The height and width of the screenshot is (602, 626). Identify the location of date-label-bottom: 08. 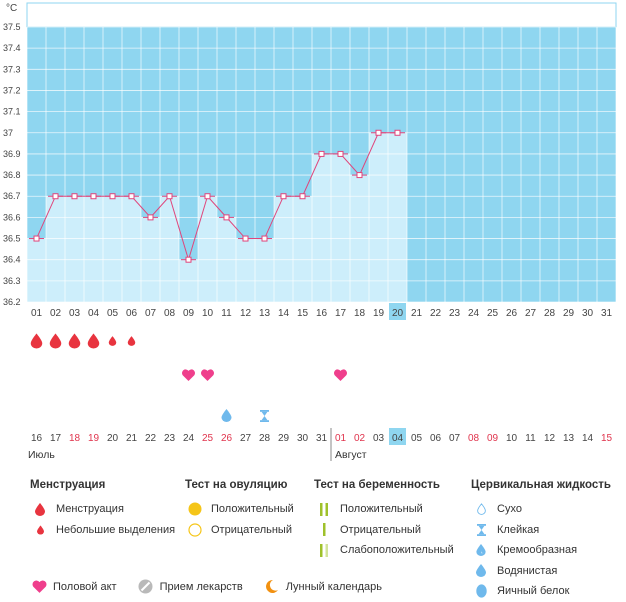
(474, 438).